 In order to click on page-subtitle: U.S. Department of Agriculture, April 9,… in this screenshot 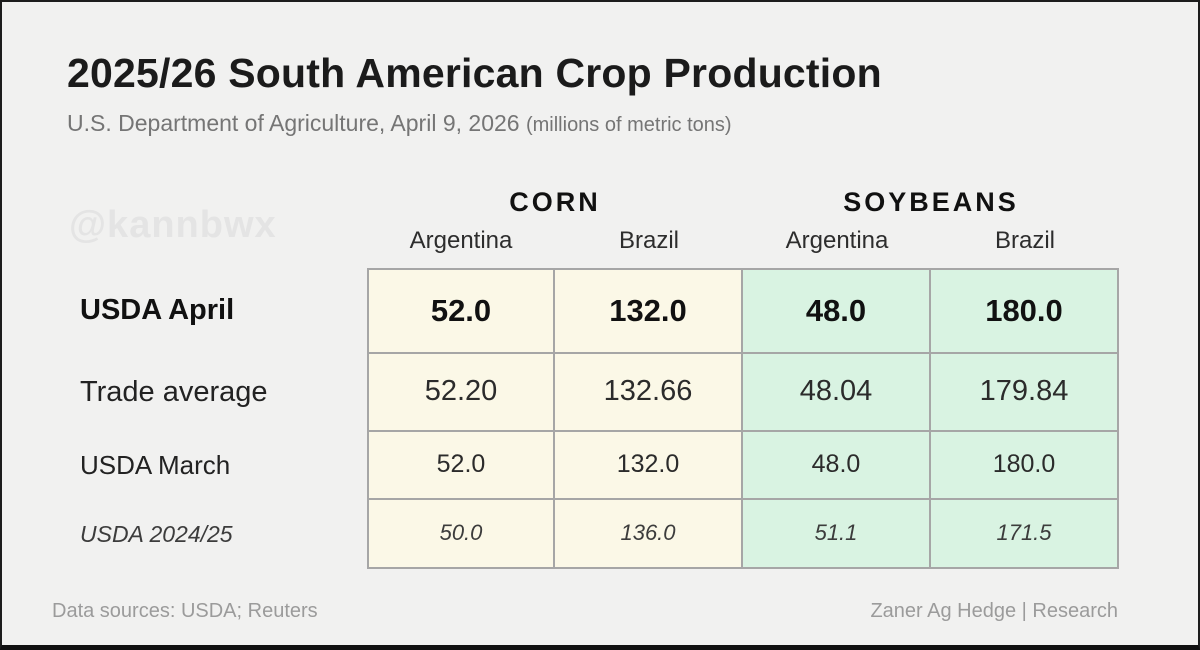, I will do `click(632, 124)`.